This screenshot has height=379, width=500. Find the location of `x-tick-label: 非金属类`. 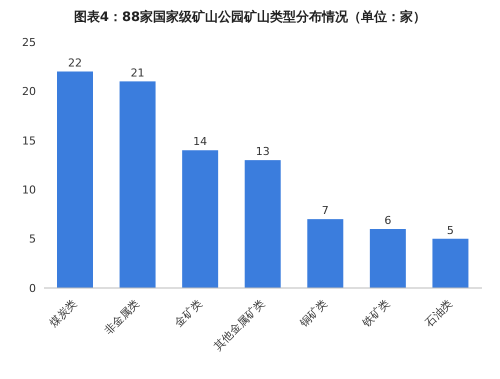

x-tick-label: 非金属类 is located at coordinates (122, 317).